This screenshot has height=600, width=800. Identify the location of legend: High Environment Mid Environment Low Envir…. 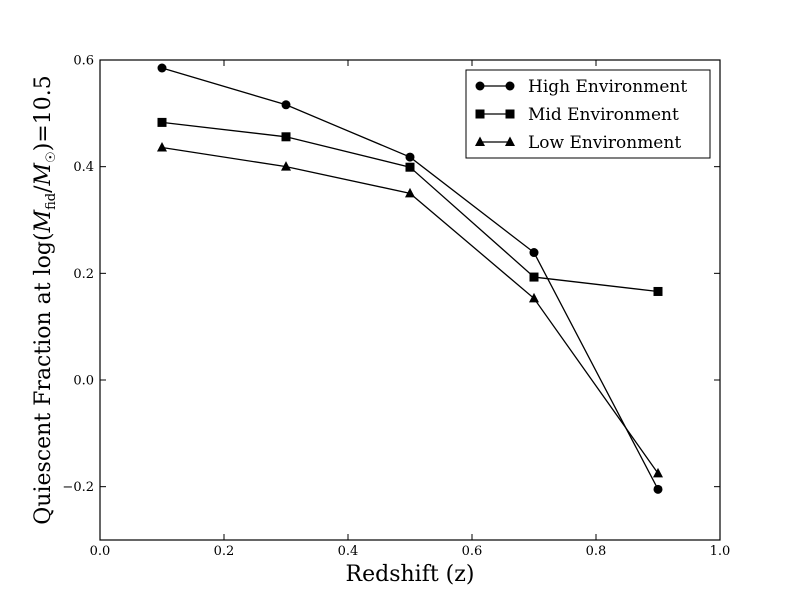
(588, 114).